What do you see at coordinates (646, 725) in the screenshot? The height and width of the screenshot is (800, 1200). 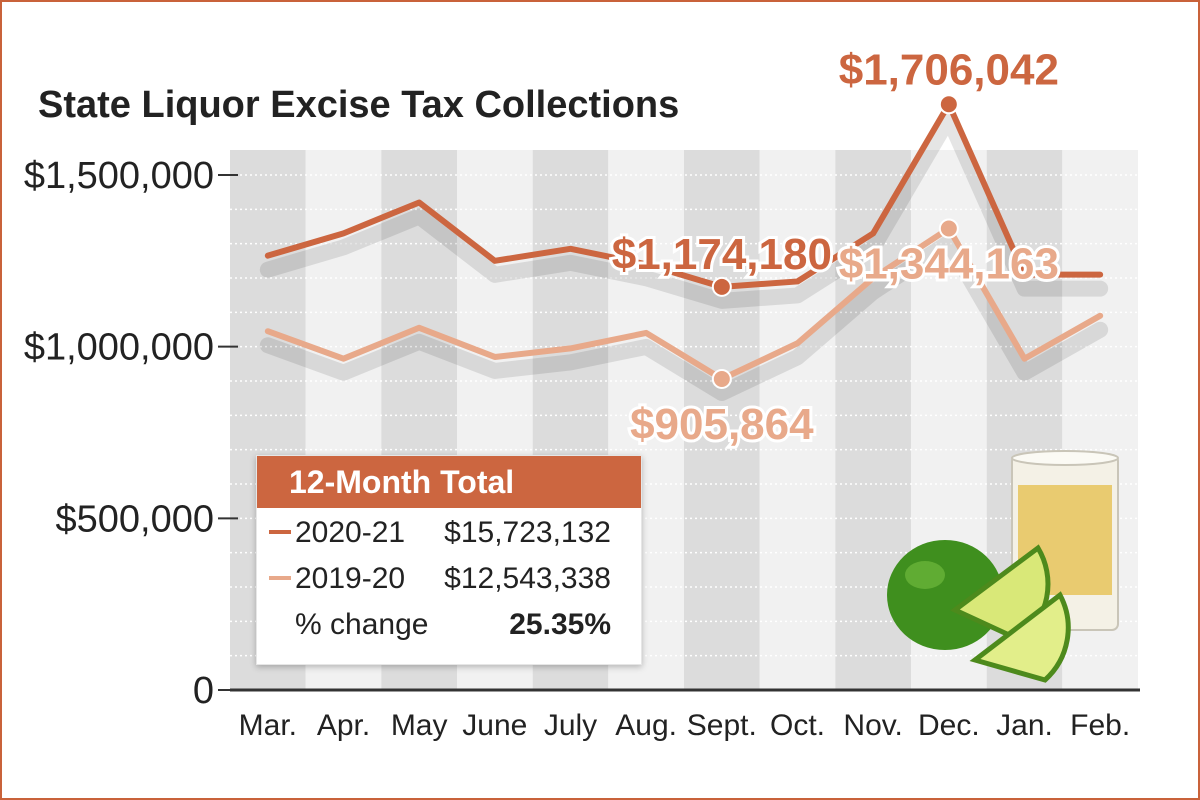 I see `x-tick-label: Aug.` at bounding box center [646, 725].